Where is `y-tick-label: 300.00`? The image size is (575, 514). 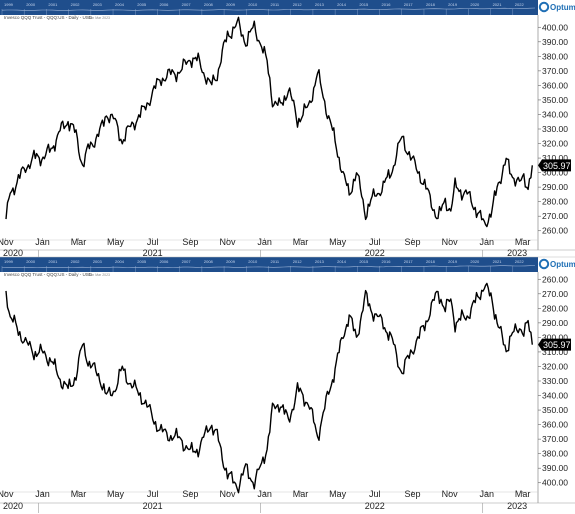 y-tick-label: 300.00 is located at coordinates (555, 337).